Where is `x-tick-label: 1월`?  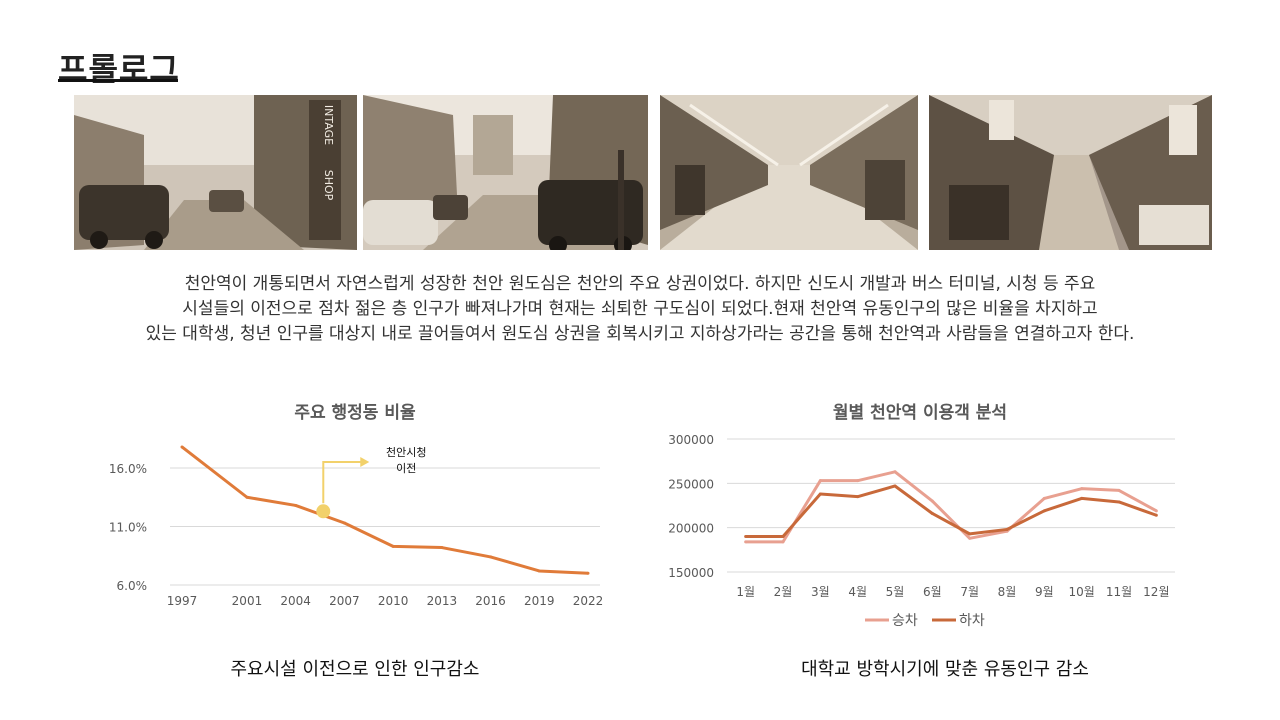 x-tick-label: 1월 is located at coordinates (745, 592).